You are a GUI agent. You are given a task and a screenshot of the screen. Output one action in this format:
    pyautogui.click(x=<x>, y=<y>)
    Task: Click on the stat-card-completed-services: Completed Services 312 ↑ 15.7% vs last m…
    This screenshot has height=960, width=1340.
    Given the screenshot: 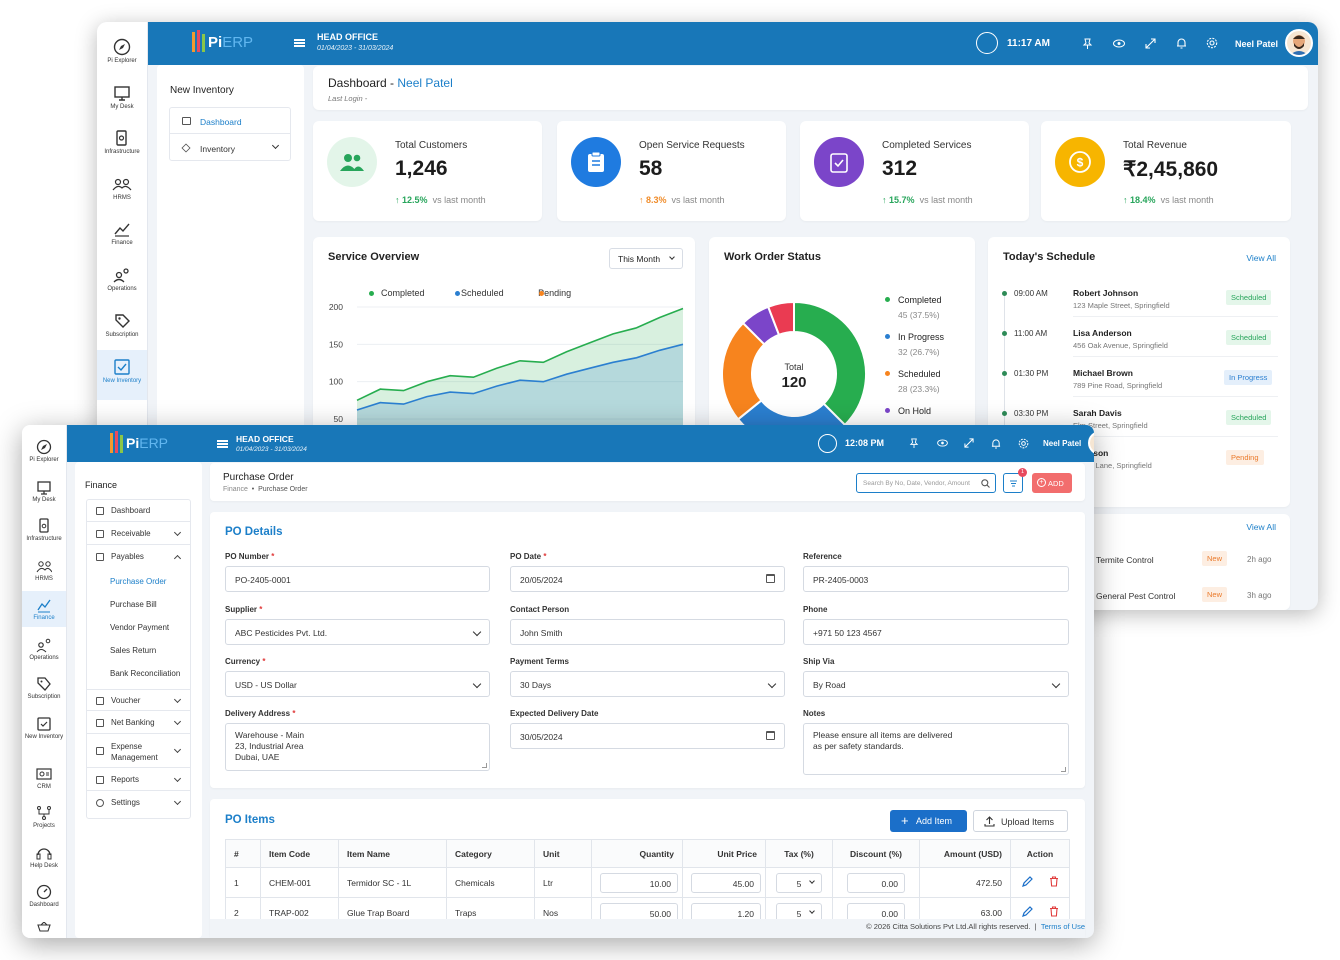 What is the action you would take?
    pyautogui.click(x=914, y=171)
    